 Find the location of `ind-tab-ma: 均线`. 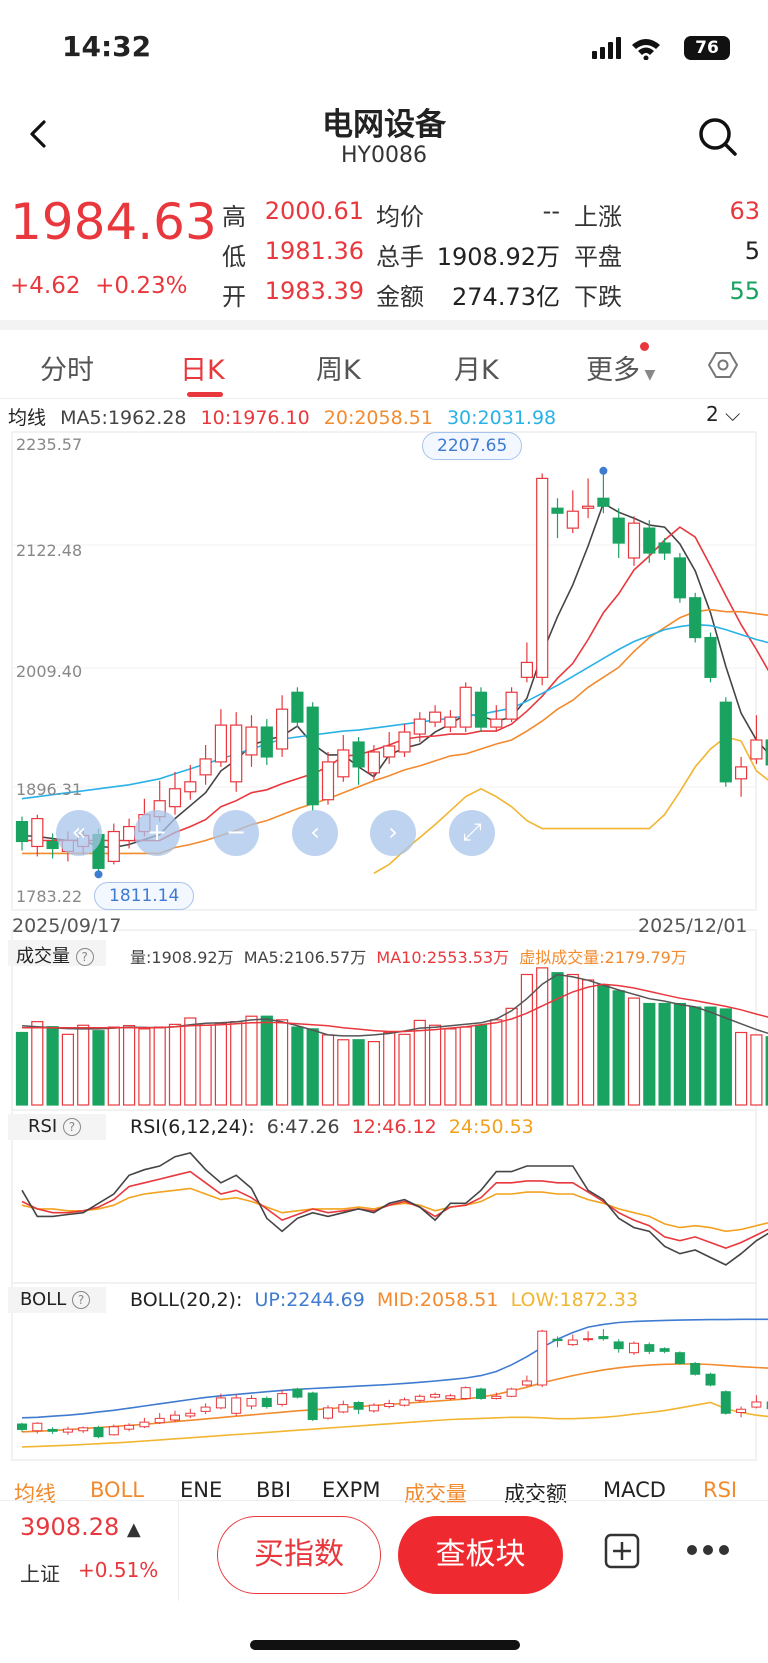

ind-tab-ma: 均线 is located at coordinates (35, 1494).